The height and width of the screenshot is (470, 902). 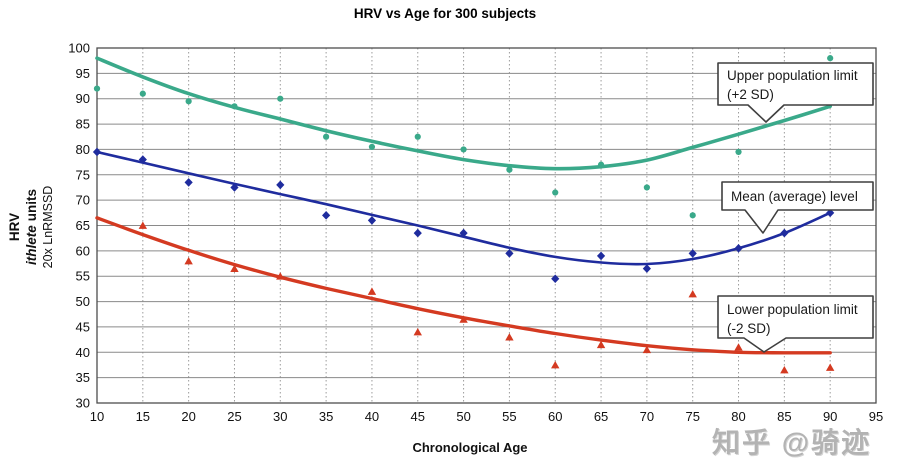 What do you see at coordinates (418, 416) in the screenshot?
I see `x-tick-label: 45` at bounding box center [418, 416].